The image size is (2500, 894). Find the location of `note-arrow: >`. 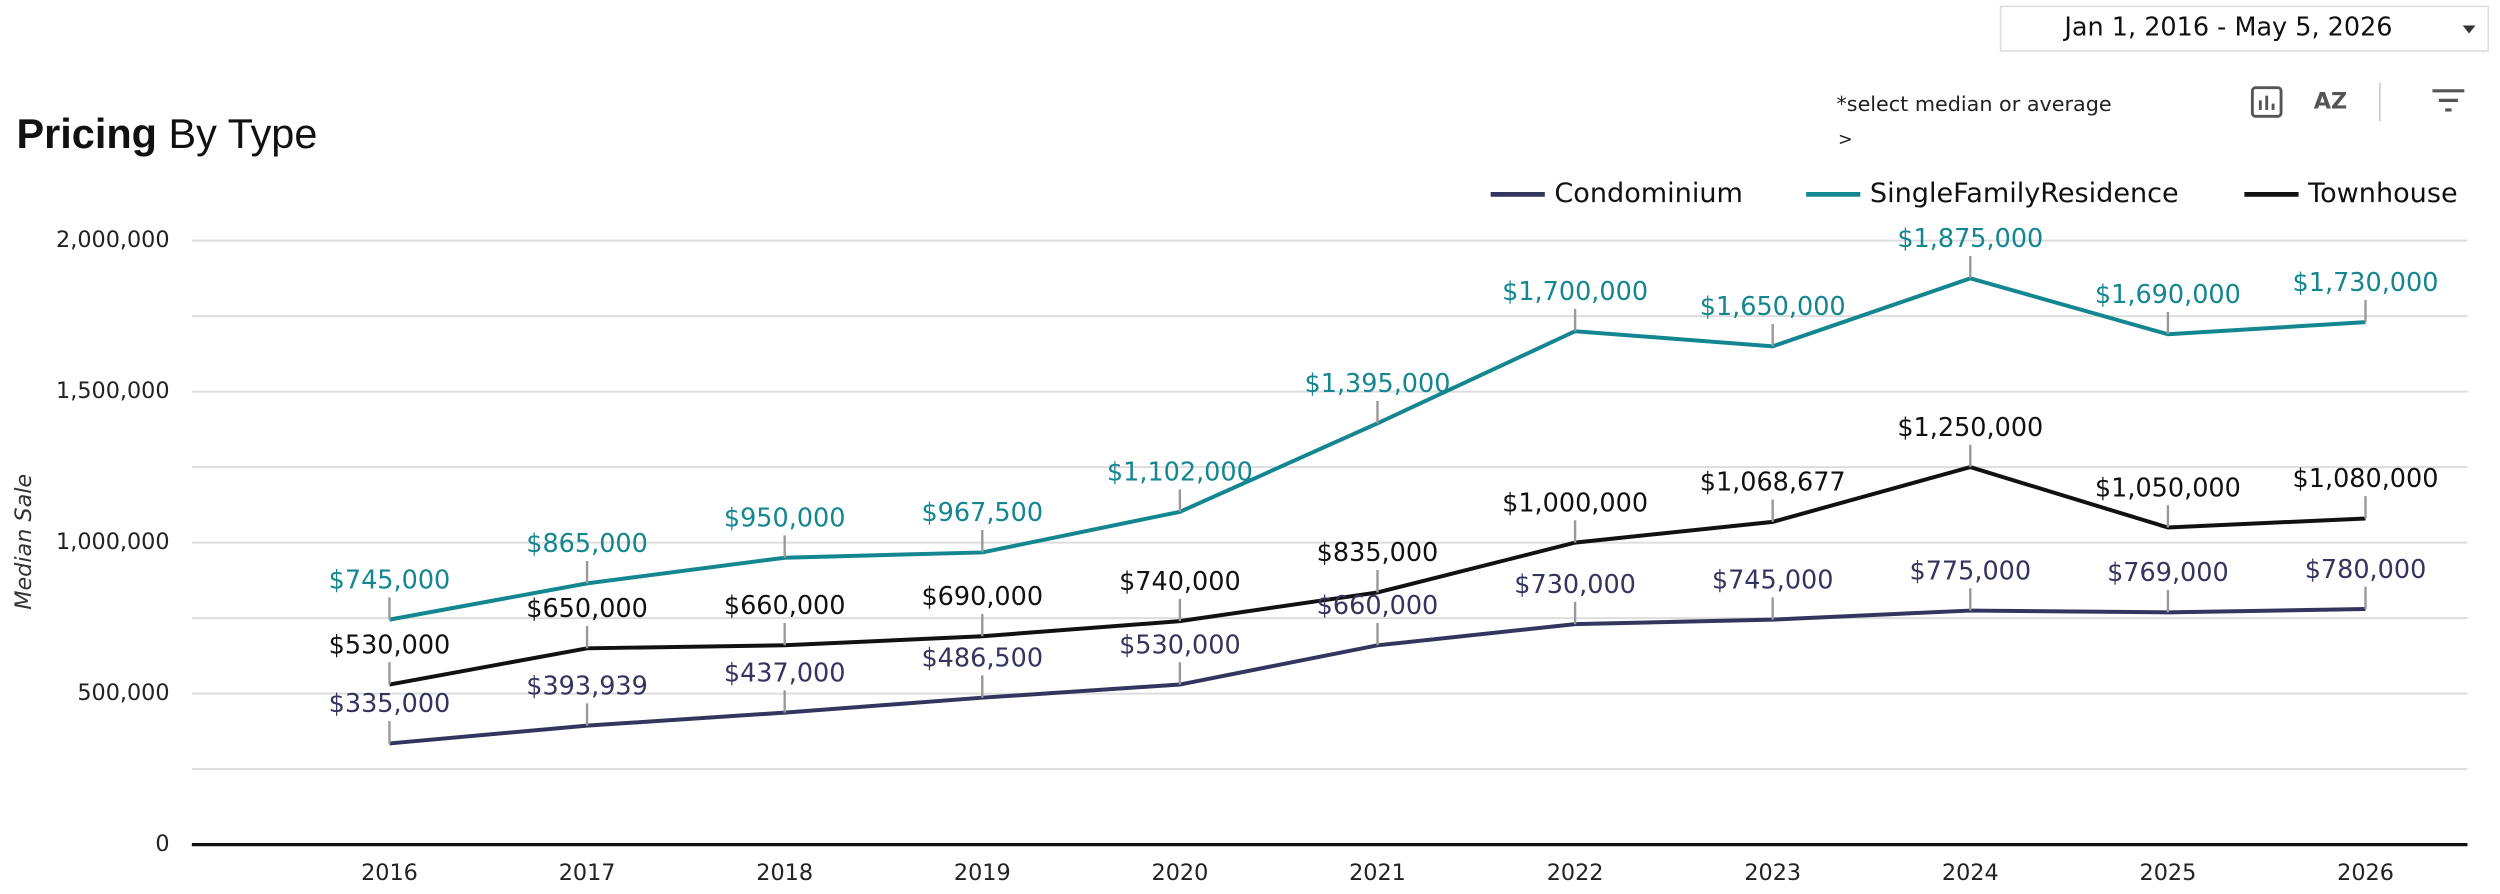

note-arrow: > is located at coordinates (1845, 140).